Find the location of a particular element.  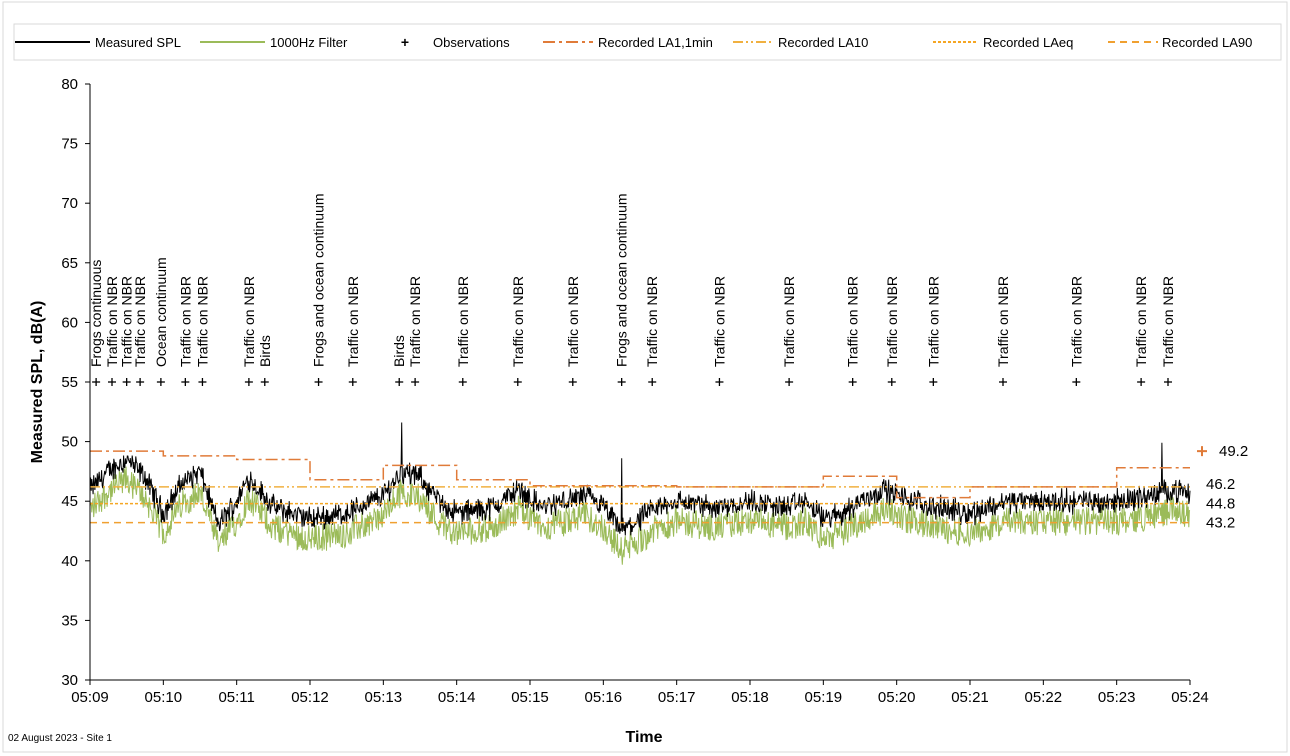

x-axis-title: Time is located at coordinates (643, 737).